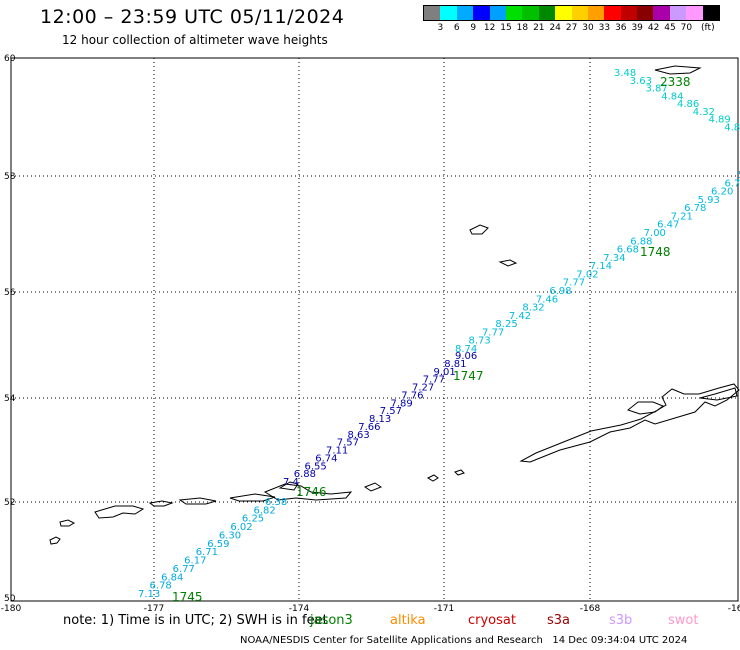 The height and width of the screenshot is (650, 740). Describe the element at coordinates (628, 250) in the screenshot. I see `wave-height-label: 6.68` at that location.